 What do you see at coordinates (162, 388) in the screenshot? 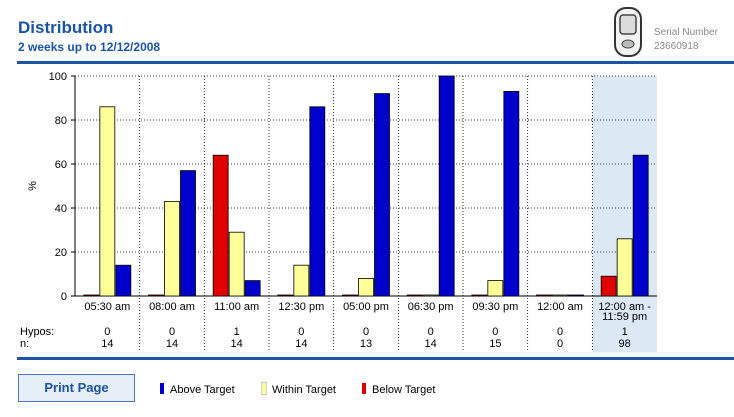
I see `legend-above-swatch` at bounding box center [162, 388].